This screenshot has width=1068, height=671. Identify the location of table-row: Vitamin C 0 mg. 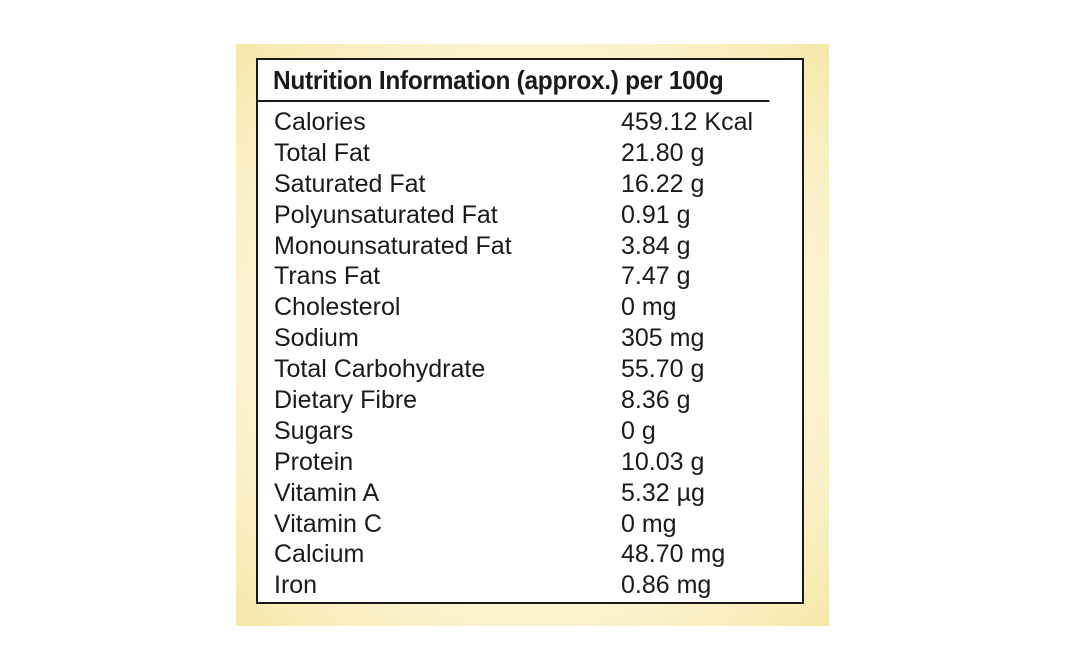
(538, 524).